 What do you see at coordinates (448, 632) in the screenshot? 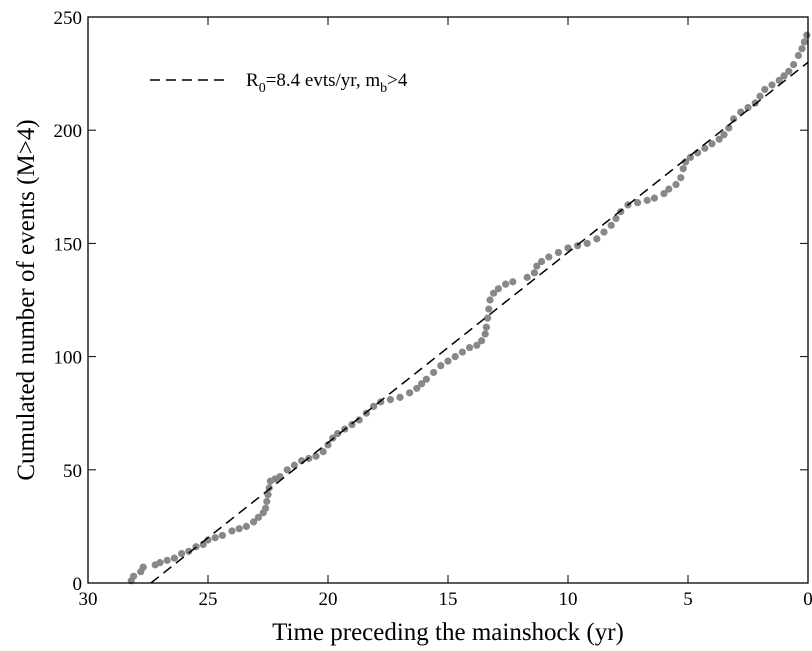
I see `x-axis-label: Time preceding the mainshock (yr)` at bounding box center [448, 632].